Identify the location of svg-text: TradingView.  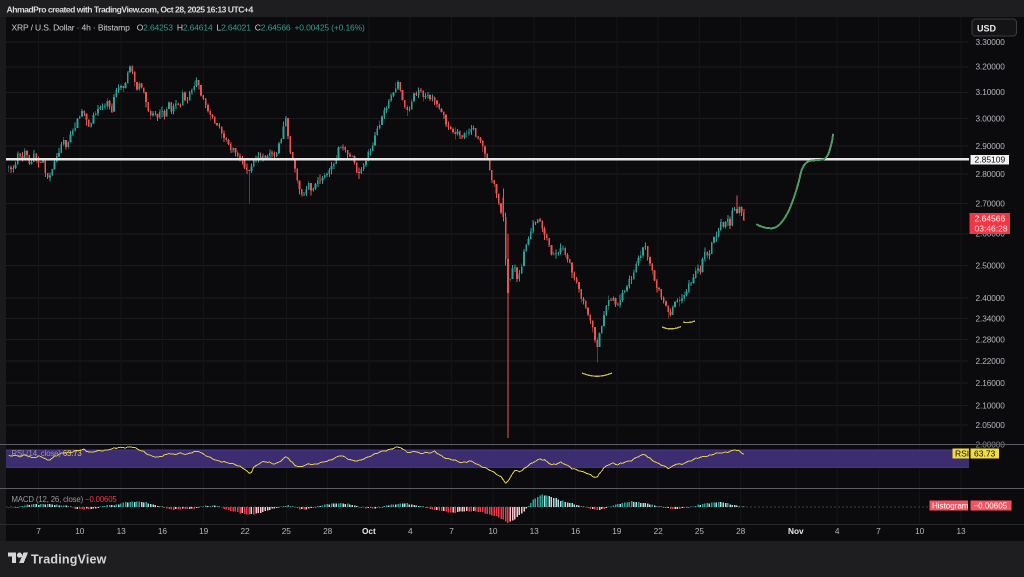
(69, 560).